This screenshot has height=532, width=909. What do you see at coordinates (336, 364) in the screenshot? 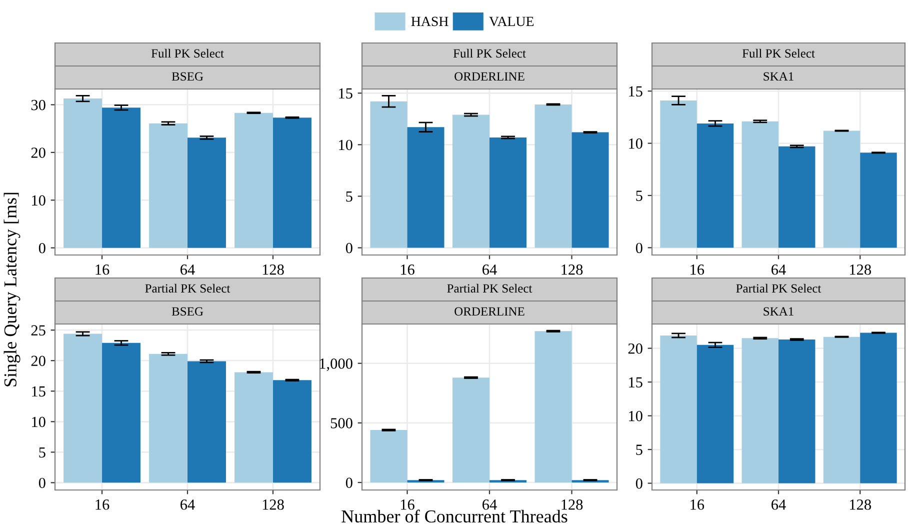
I see `y-tick-label: 1,000` at bounding box center [336, 364].